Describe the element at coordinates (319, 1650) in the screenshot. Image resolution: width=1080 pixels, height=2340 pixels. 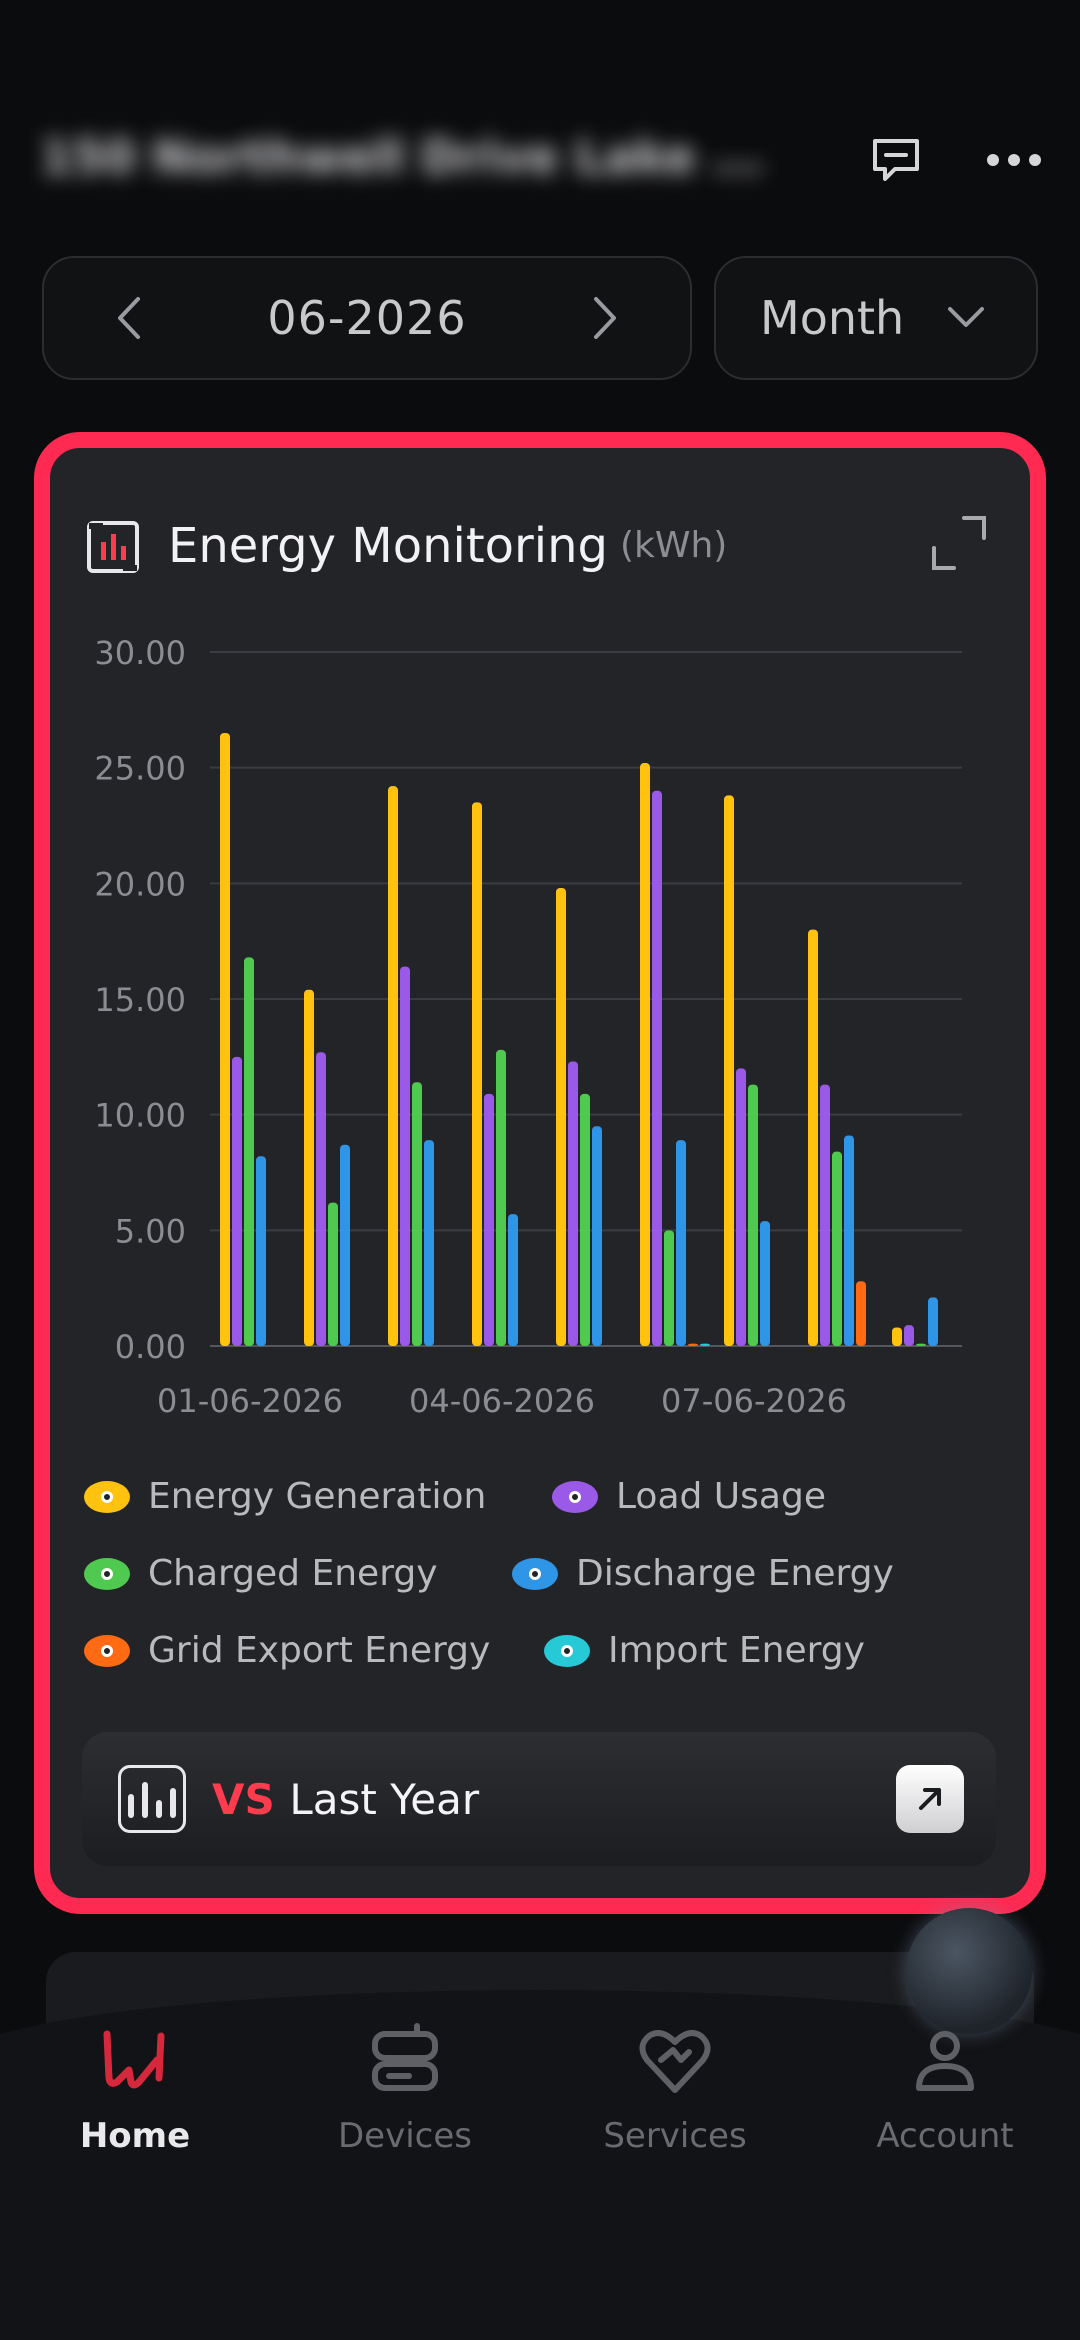
I see `legend-label: Grid Export Energy` at that location.